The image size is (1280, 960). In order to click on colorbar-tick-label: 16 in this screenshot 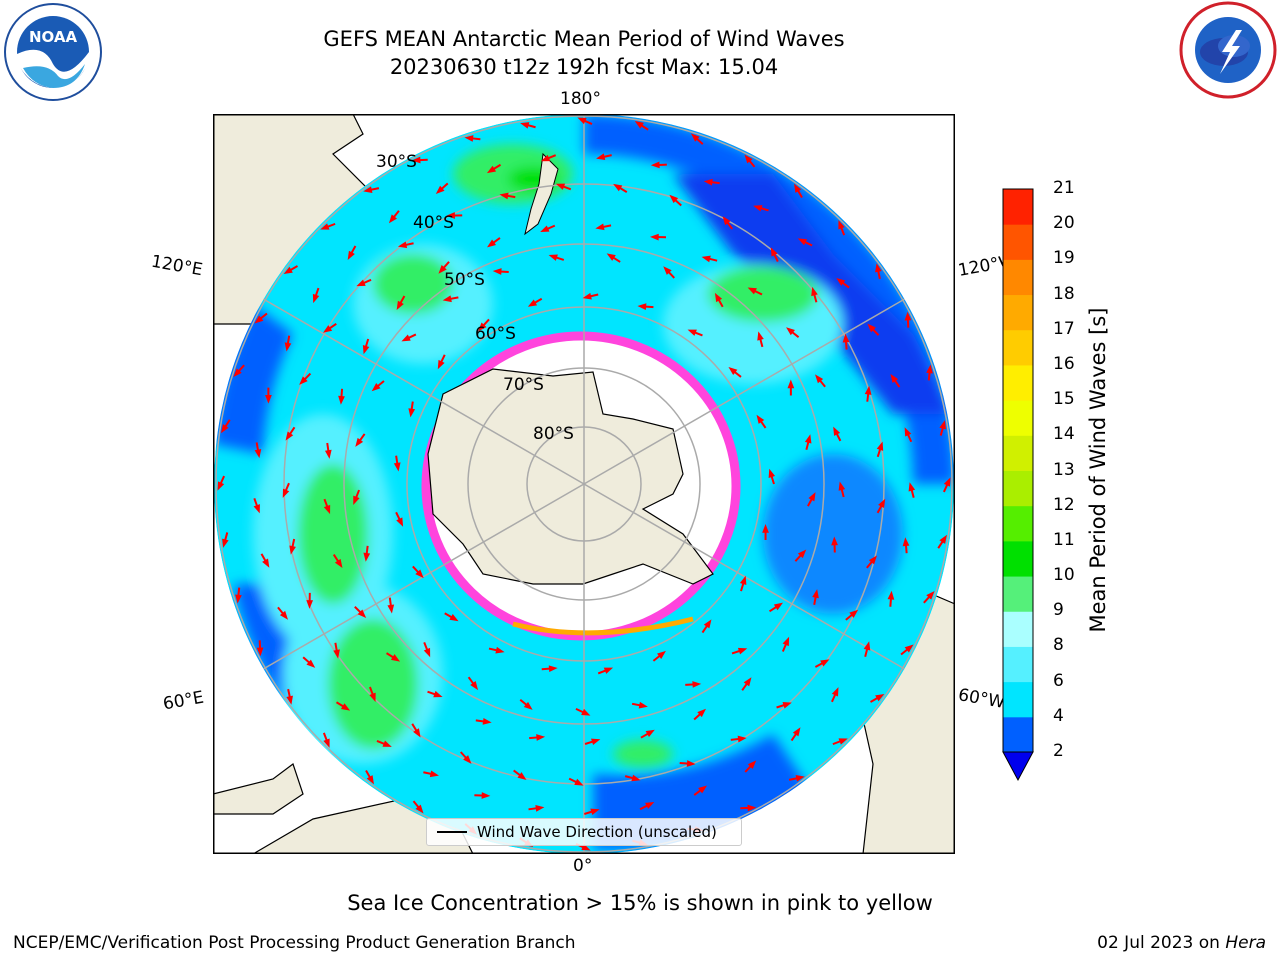, I will do `click(1064, 363)`.